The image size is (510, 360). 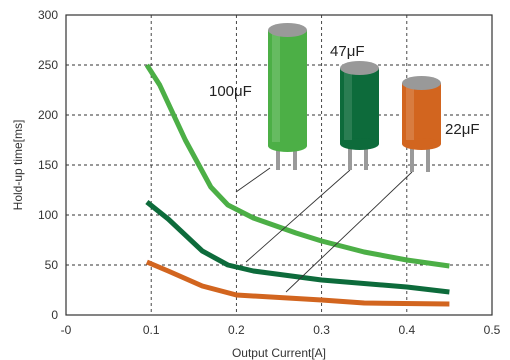 I want to click on y-tick-label: 250, so click(x=48, y=65).